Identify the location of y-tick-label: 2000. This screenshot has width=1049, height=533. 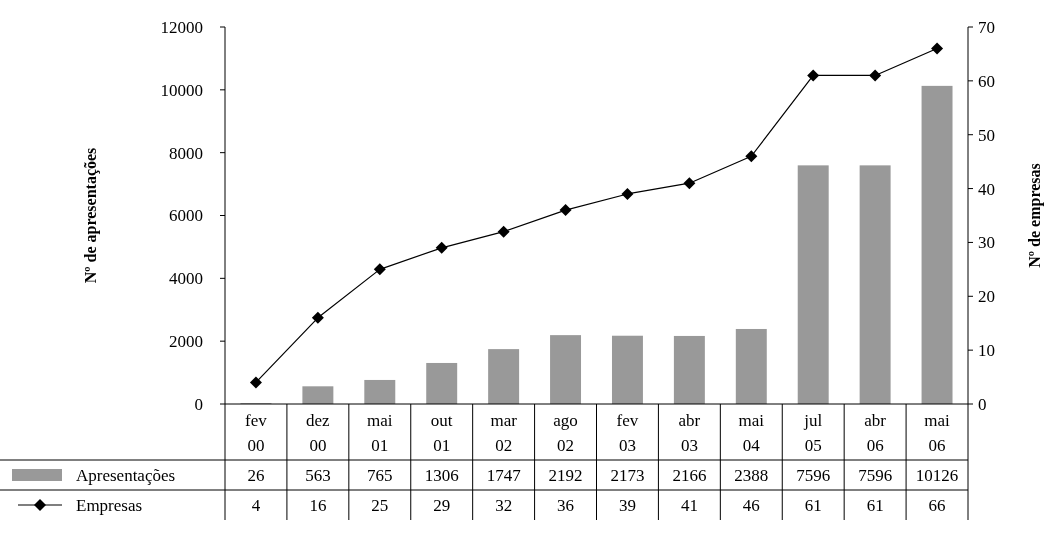
(186, 342).